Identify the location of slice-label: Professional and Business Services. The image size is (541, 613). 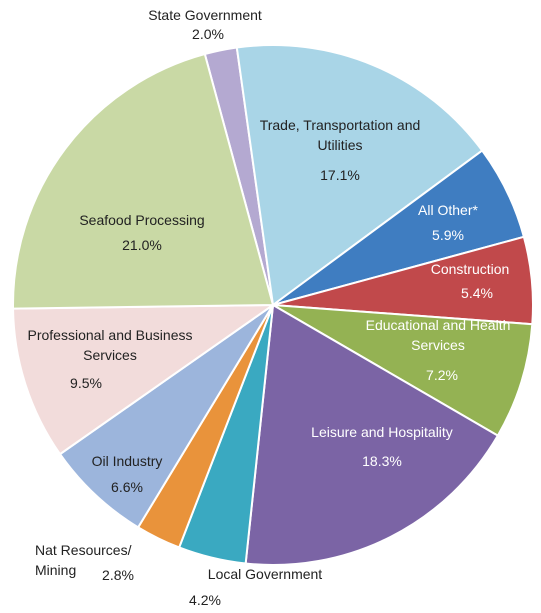
(110, 345).